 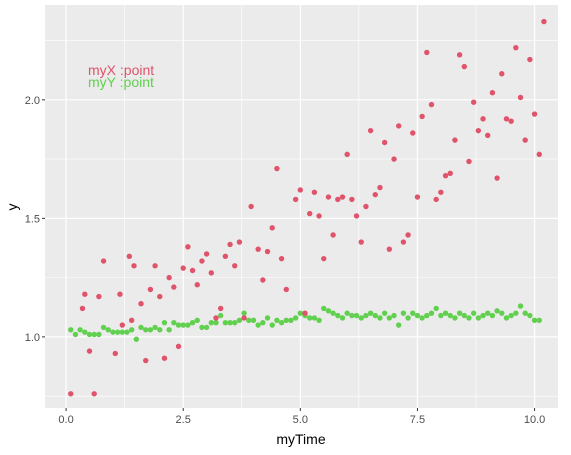 What do you see at coordinates (121, 76) in the screenshot?
I see `legend: myX :point myY :point` at bounding box center [121, 76].